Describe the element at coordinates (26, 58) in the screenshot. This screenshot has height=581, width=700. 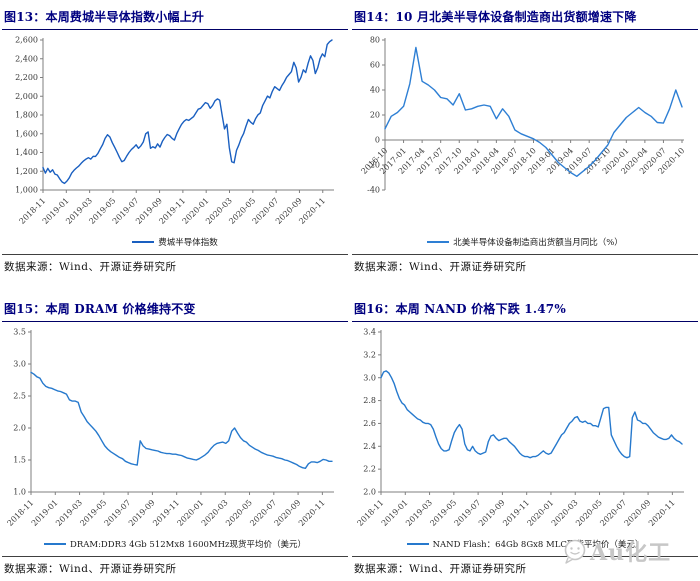
I see `svg-text: 2,400` at that location.